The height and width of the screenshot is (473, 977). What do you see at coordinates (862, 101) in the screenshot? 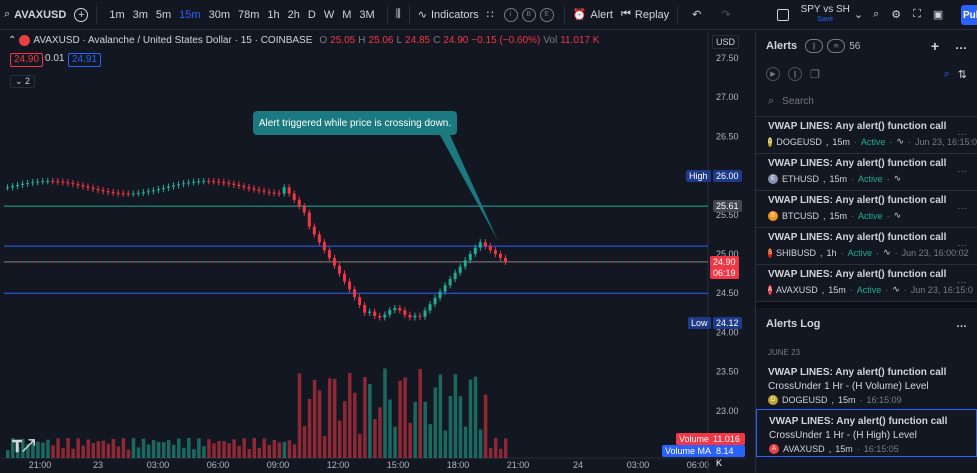
I see `alerts-search-input` at bounding box center [862, 101].